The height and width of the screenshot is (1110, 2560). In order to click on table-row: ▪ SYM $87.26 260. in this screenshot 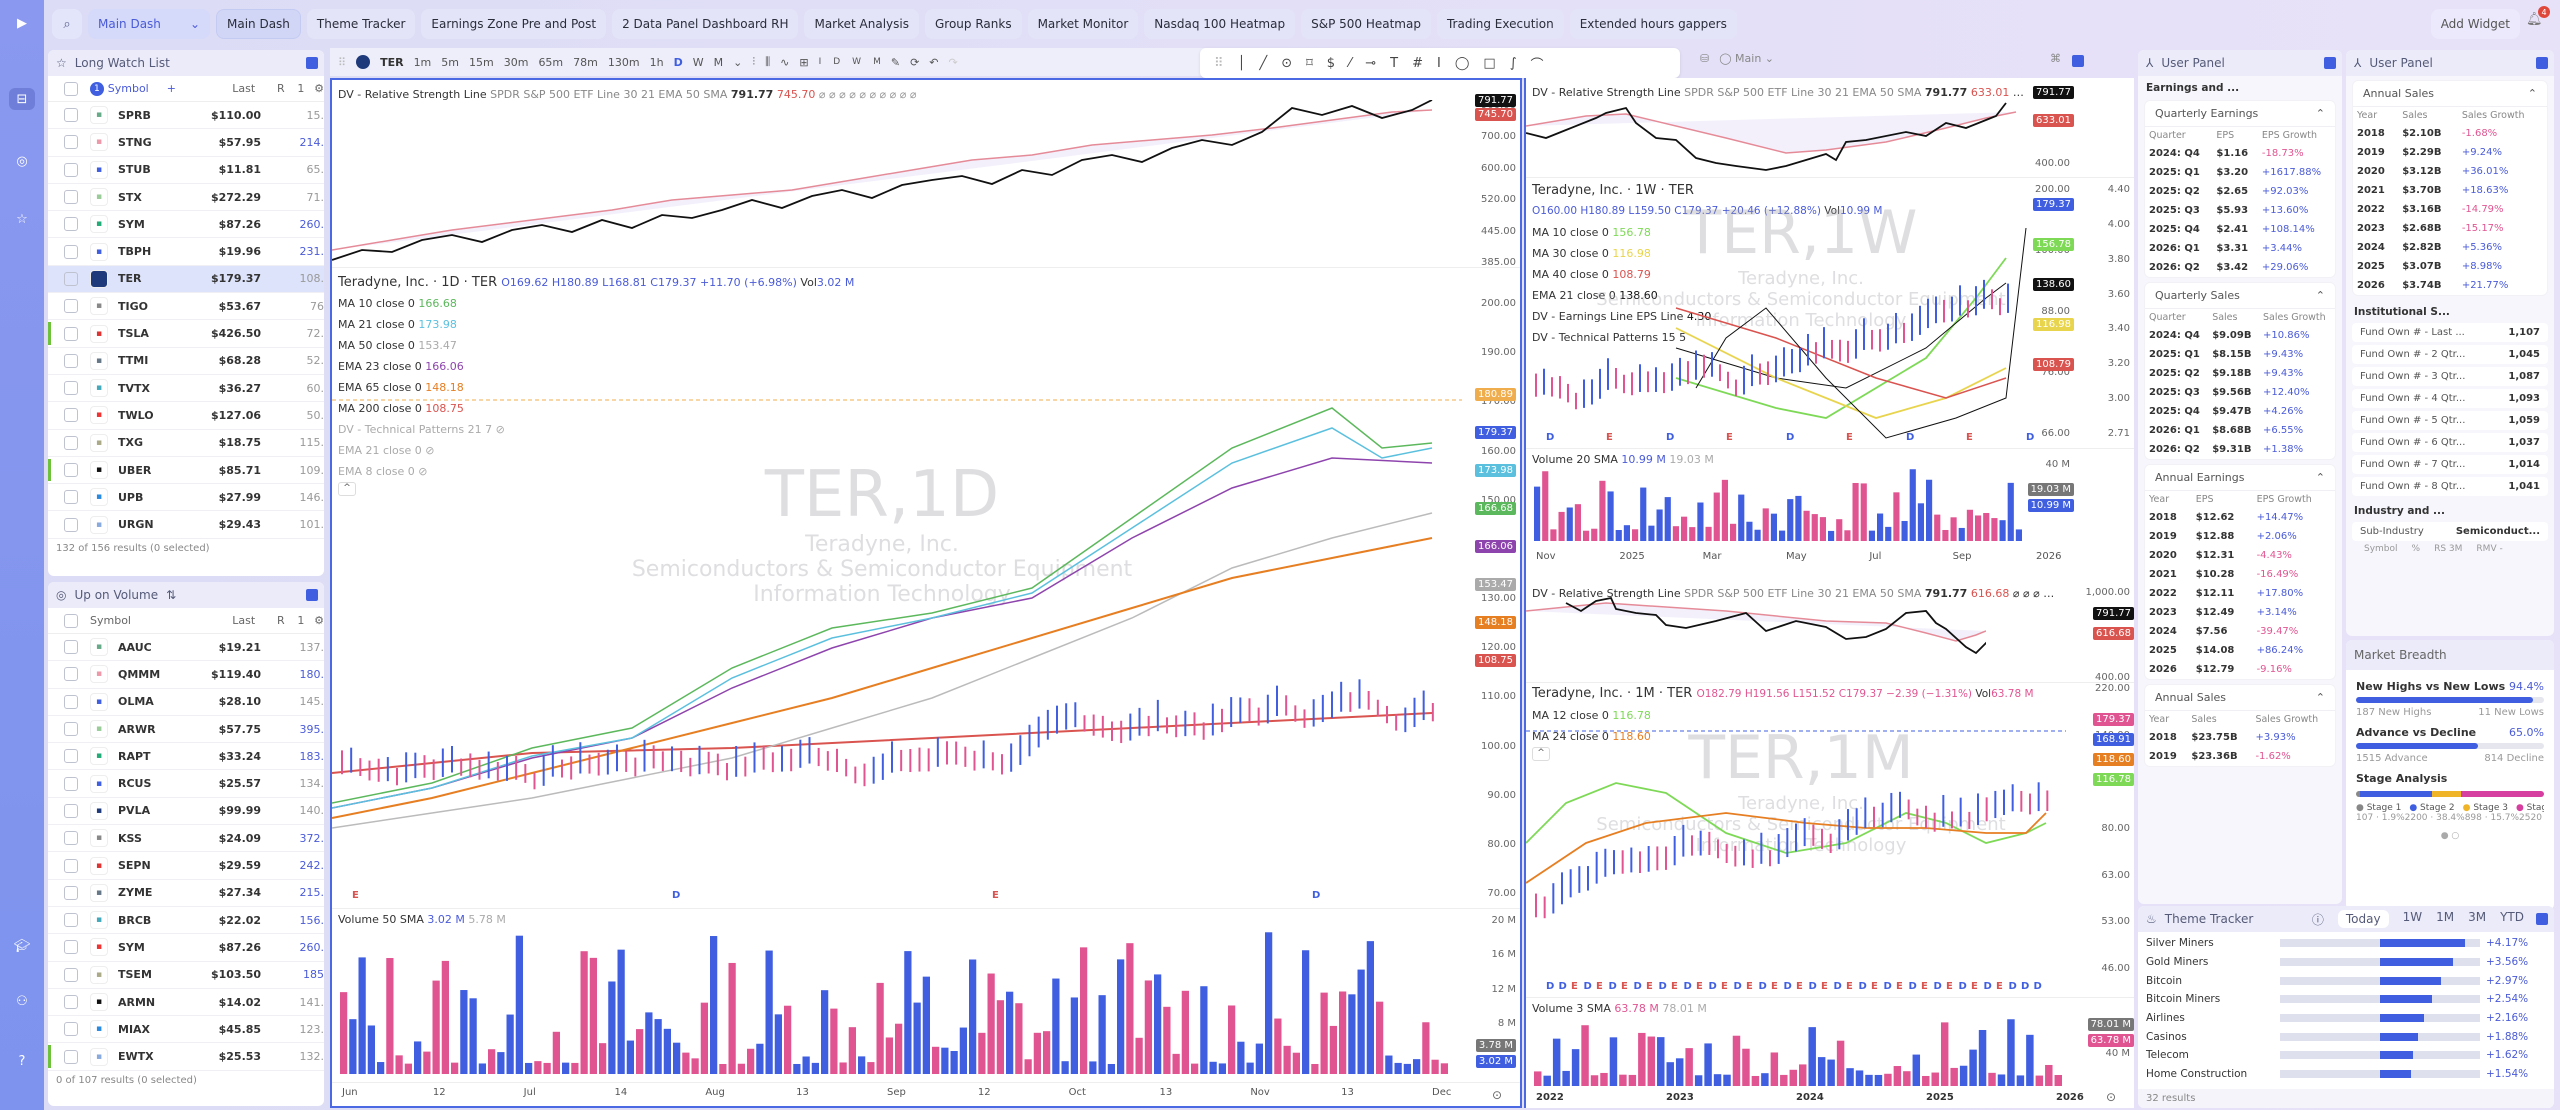, I will do `click(186, 948)`.